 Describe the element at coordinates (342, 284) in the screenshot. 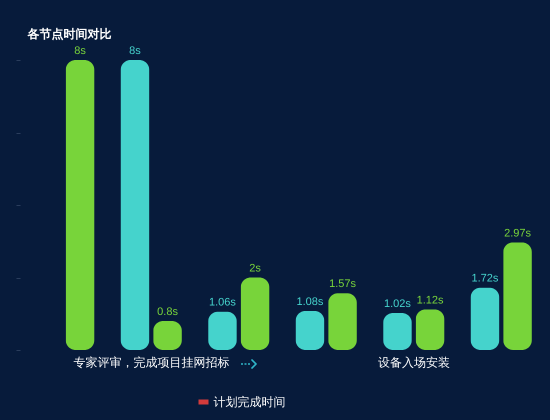

I see `data-label: 1.57s` at that location.